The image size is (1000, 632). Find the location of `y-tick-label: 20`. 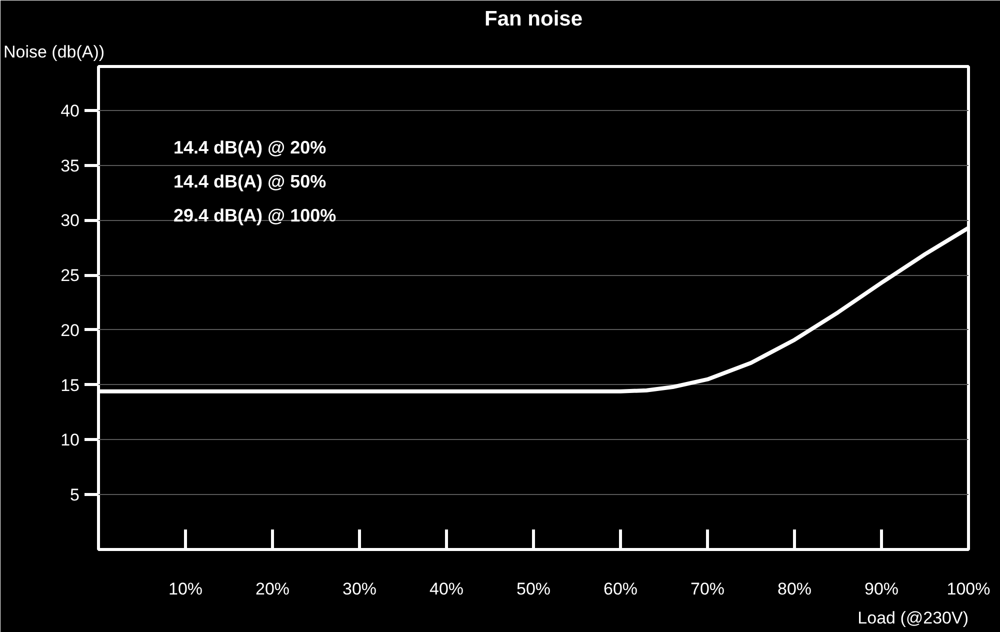

y-tick-label: 20 is located at coordinates (70, 330).